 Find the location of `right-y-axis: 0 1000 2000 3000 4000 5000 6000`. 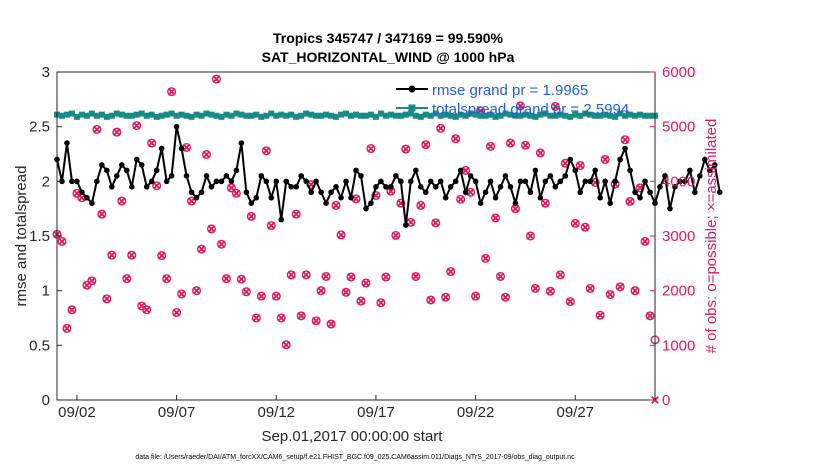

right-y-axis: 0 1000 2000 3000 4000 5000 6000 is located at coordinates (672, 236).